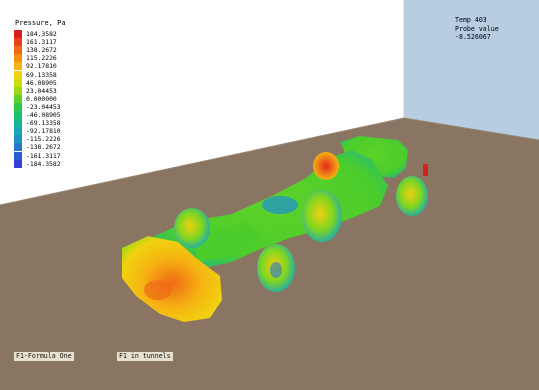 This screenshot has width=539, height=390. Describe the element at coordinates (41, 90) in the screenshot. I see `legend-value: 23.04453` at that location.